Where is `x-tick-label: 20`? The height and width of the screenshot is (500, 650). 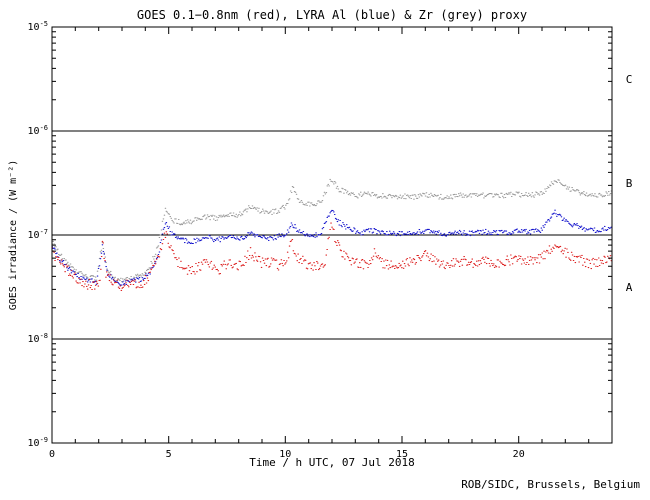 x-tick-label: 20 is located at coordinates (519, 454).